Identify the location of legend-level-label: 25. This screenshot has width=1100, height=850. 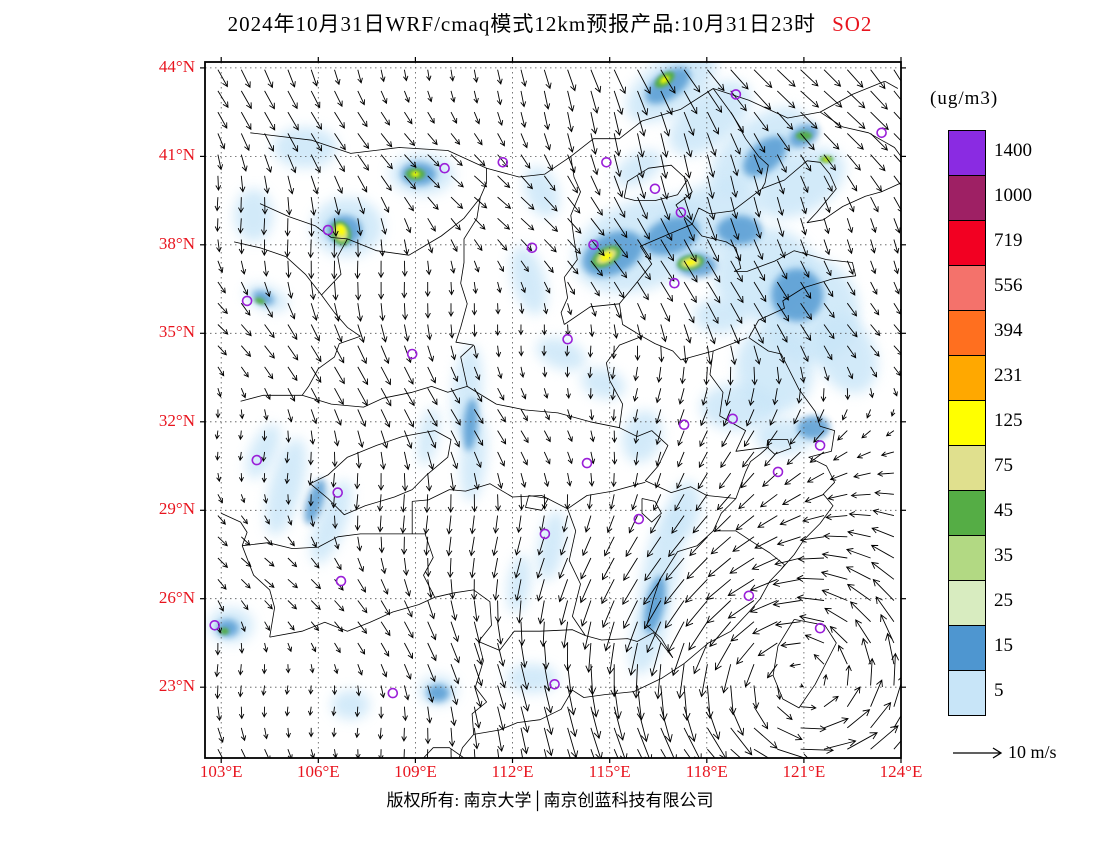
(1003, 600).